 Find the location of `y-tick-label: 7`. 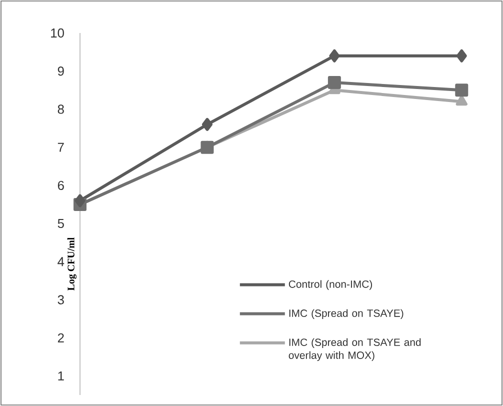

y-tick-label: 7 is located at coordinates (61, 147).